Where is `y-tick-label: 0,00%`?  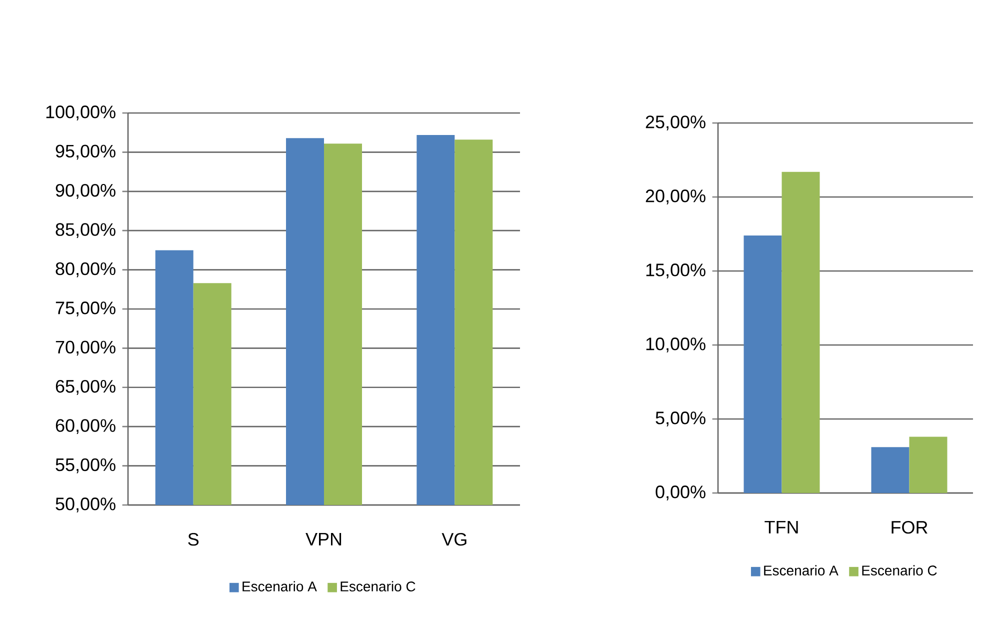
y-tick-label: 0,00% is located at coordinates (681, 493).